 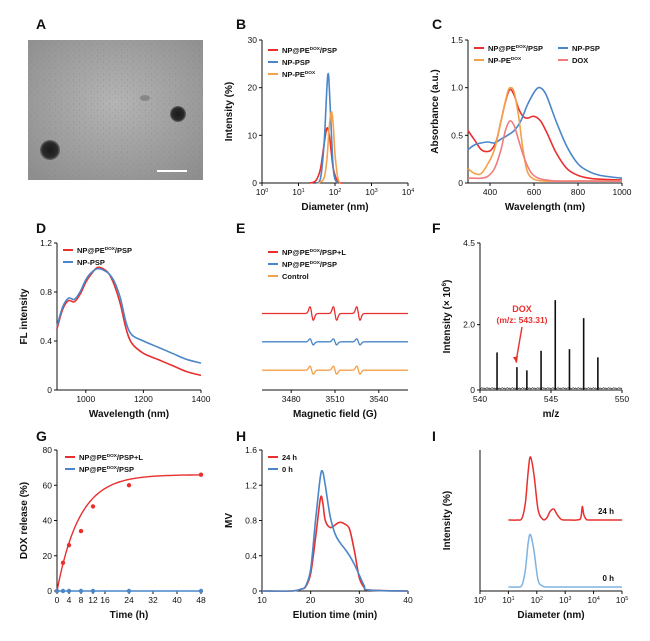 I want to click on y-tick-label: 0.8, so click(x=46, y=292).